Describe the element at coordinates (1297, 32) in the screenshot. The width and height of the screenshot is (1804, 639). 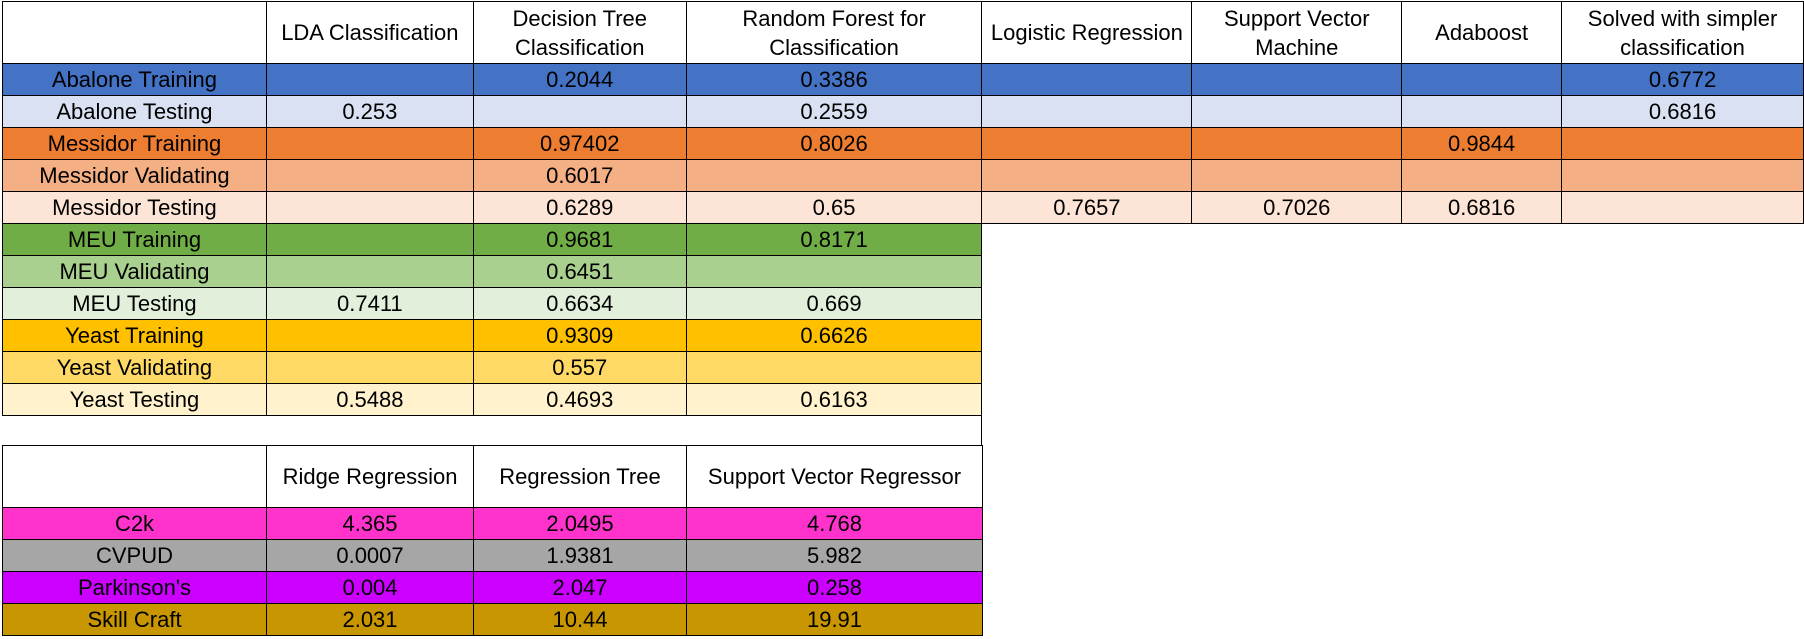
I see `column-header: Support Vector Machine` at that location.